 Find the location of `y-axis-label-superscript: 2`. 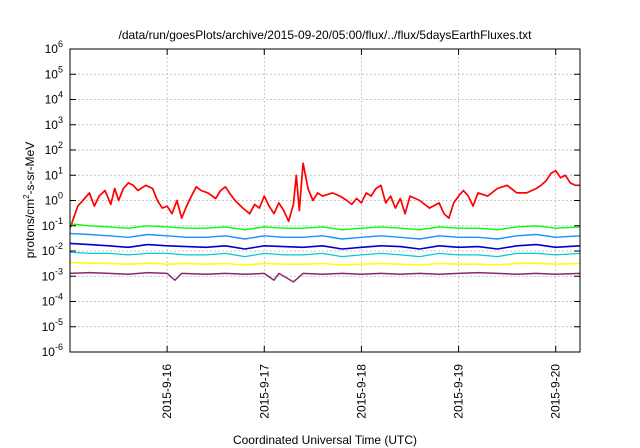

y-axis-label-superscript: 2 is located at coordinates (26, 196).